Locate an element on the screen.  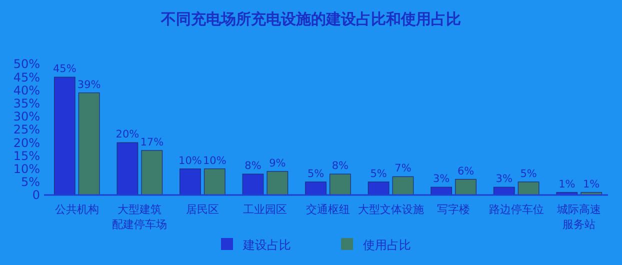
y-tick-label: 20% is located at coordinates (26, 143).